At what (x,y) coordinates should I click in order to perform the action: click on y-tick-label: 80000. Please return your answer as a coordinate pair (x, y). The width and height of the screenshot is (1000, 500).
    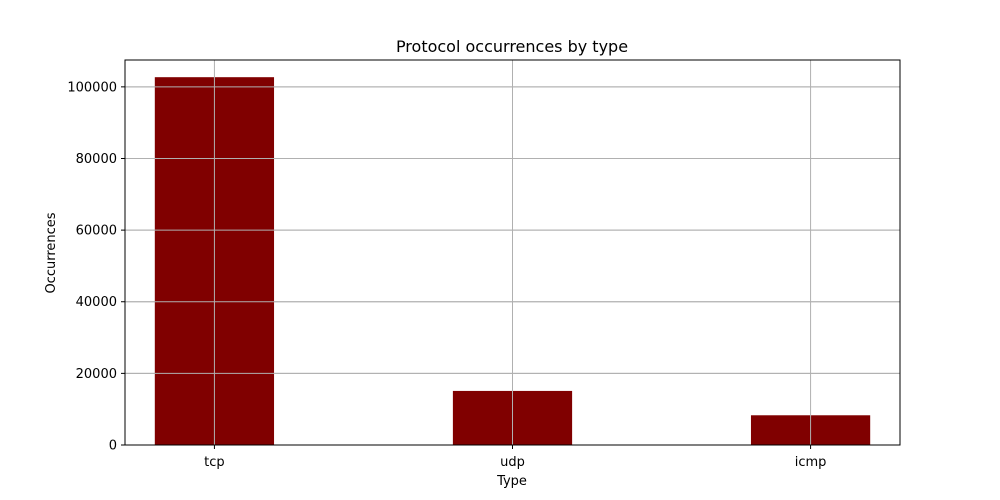
    Looking at the image, I should click on (96, 159).